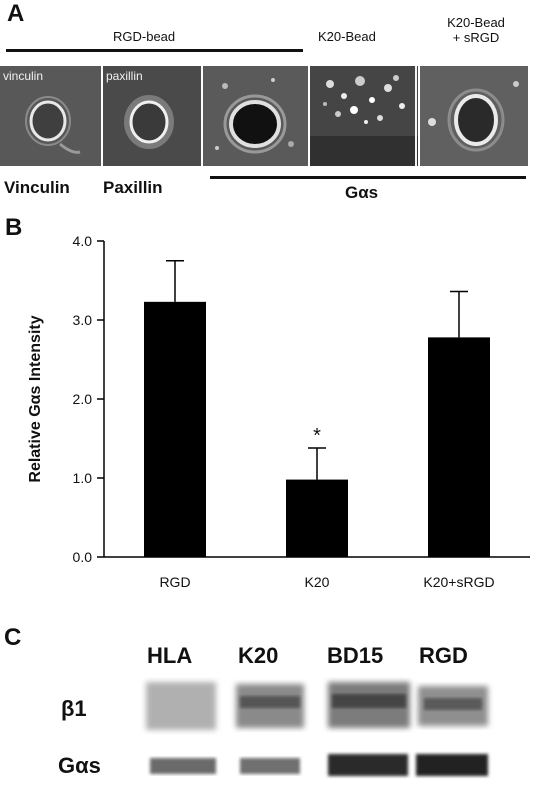  What do you see at coordinates (175, 429) in the screenshot?
I see `bar-rgd` at bounding box center [175, 429].